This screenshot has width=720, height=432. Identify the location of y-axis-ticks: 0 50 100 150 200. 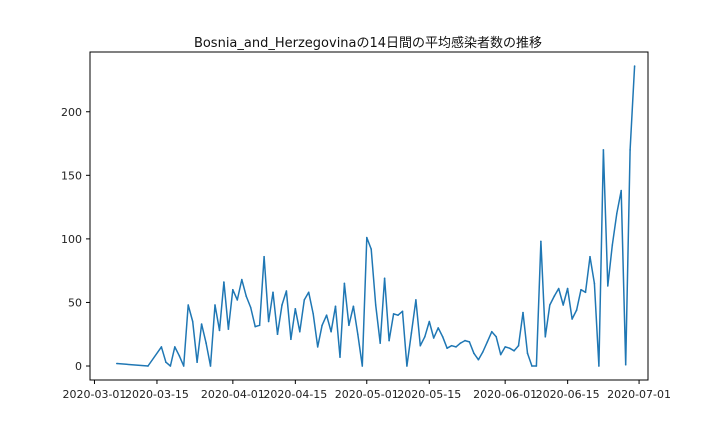
(75, 239).